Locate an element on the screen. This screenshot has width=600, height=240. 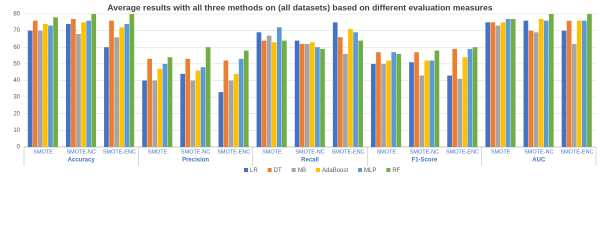
group-label: F1-Score is located at coordinates (425, 161).